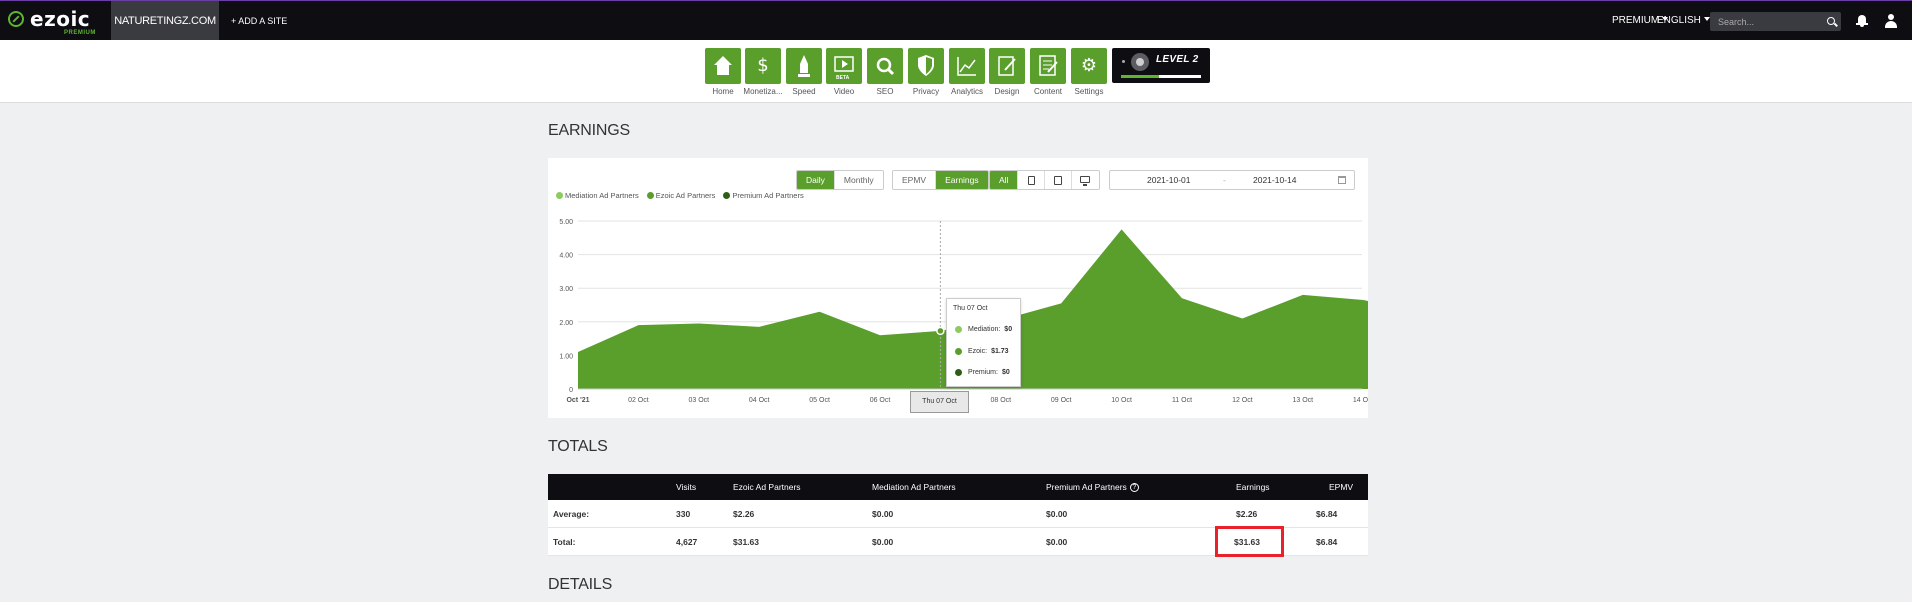 The height and width of the screenshot is (602, 1912). Describe the element at coordinates (1831, 21) in the screenshot. I see `search-icon` at that location.